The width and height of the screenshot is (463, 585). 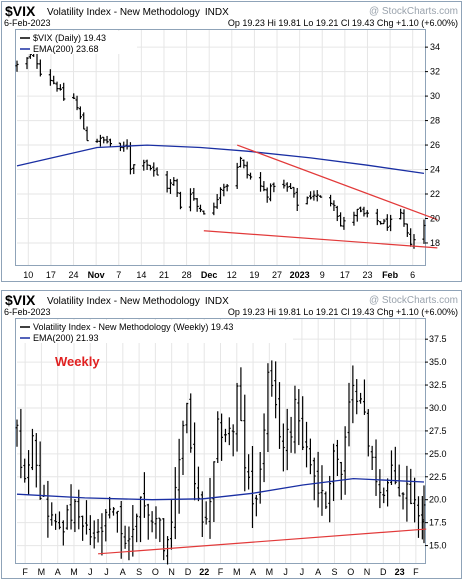 What do you see at coordinates (209, 275) in the screenshot?
I see `daily-x-tick-label: Dec` at bounding box center [209, 275].